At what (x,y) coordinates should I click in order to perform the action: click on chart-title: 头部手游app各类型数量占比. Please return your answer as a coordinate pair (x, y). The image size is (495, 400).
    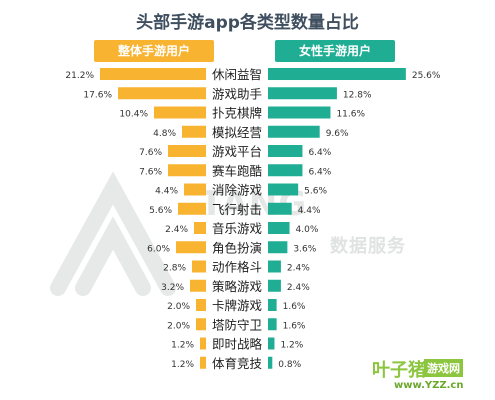
    Looking at the image, I should click on (247, 23).